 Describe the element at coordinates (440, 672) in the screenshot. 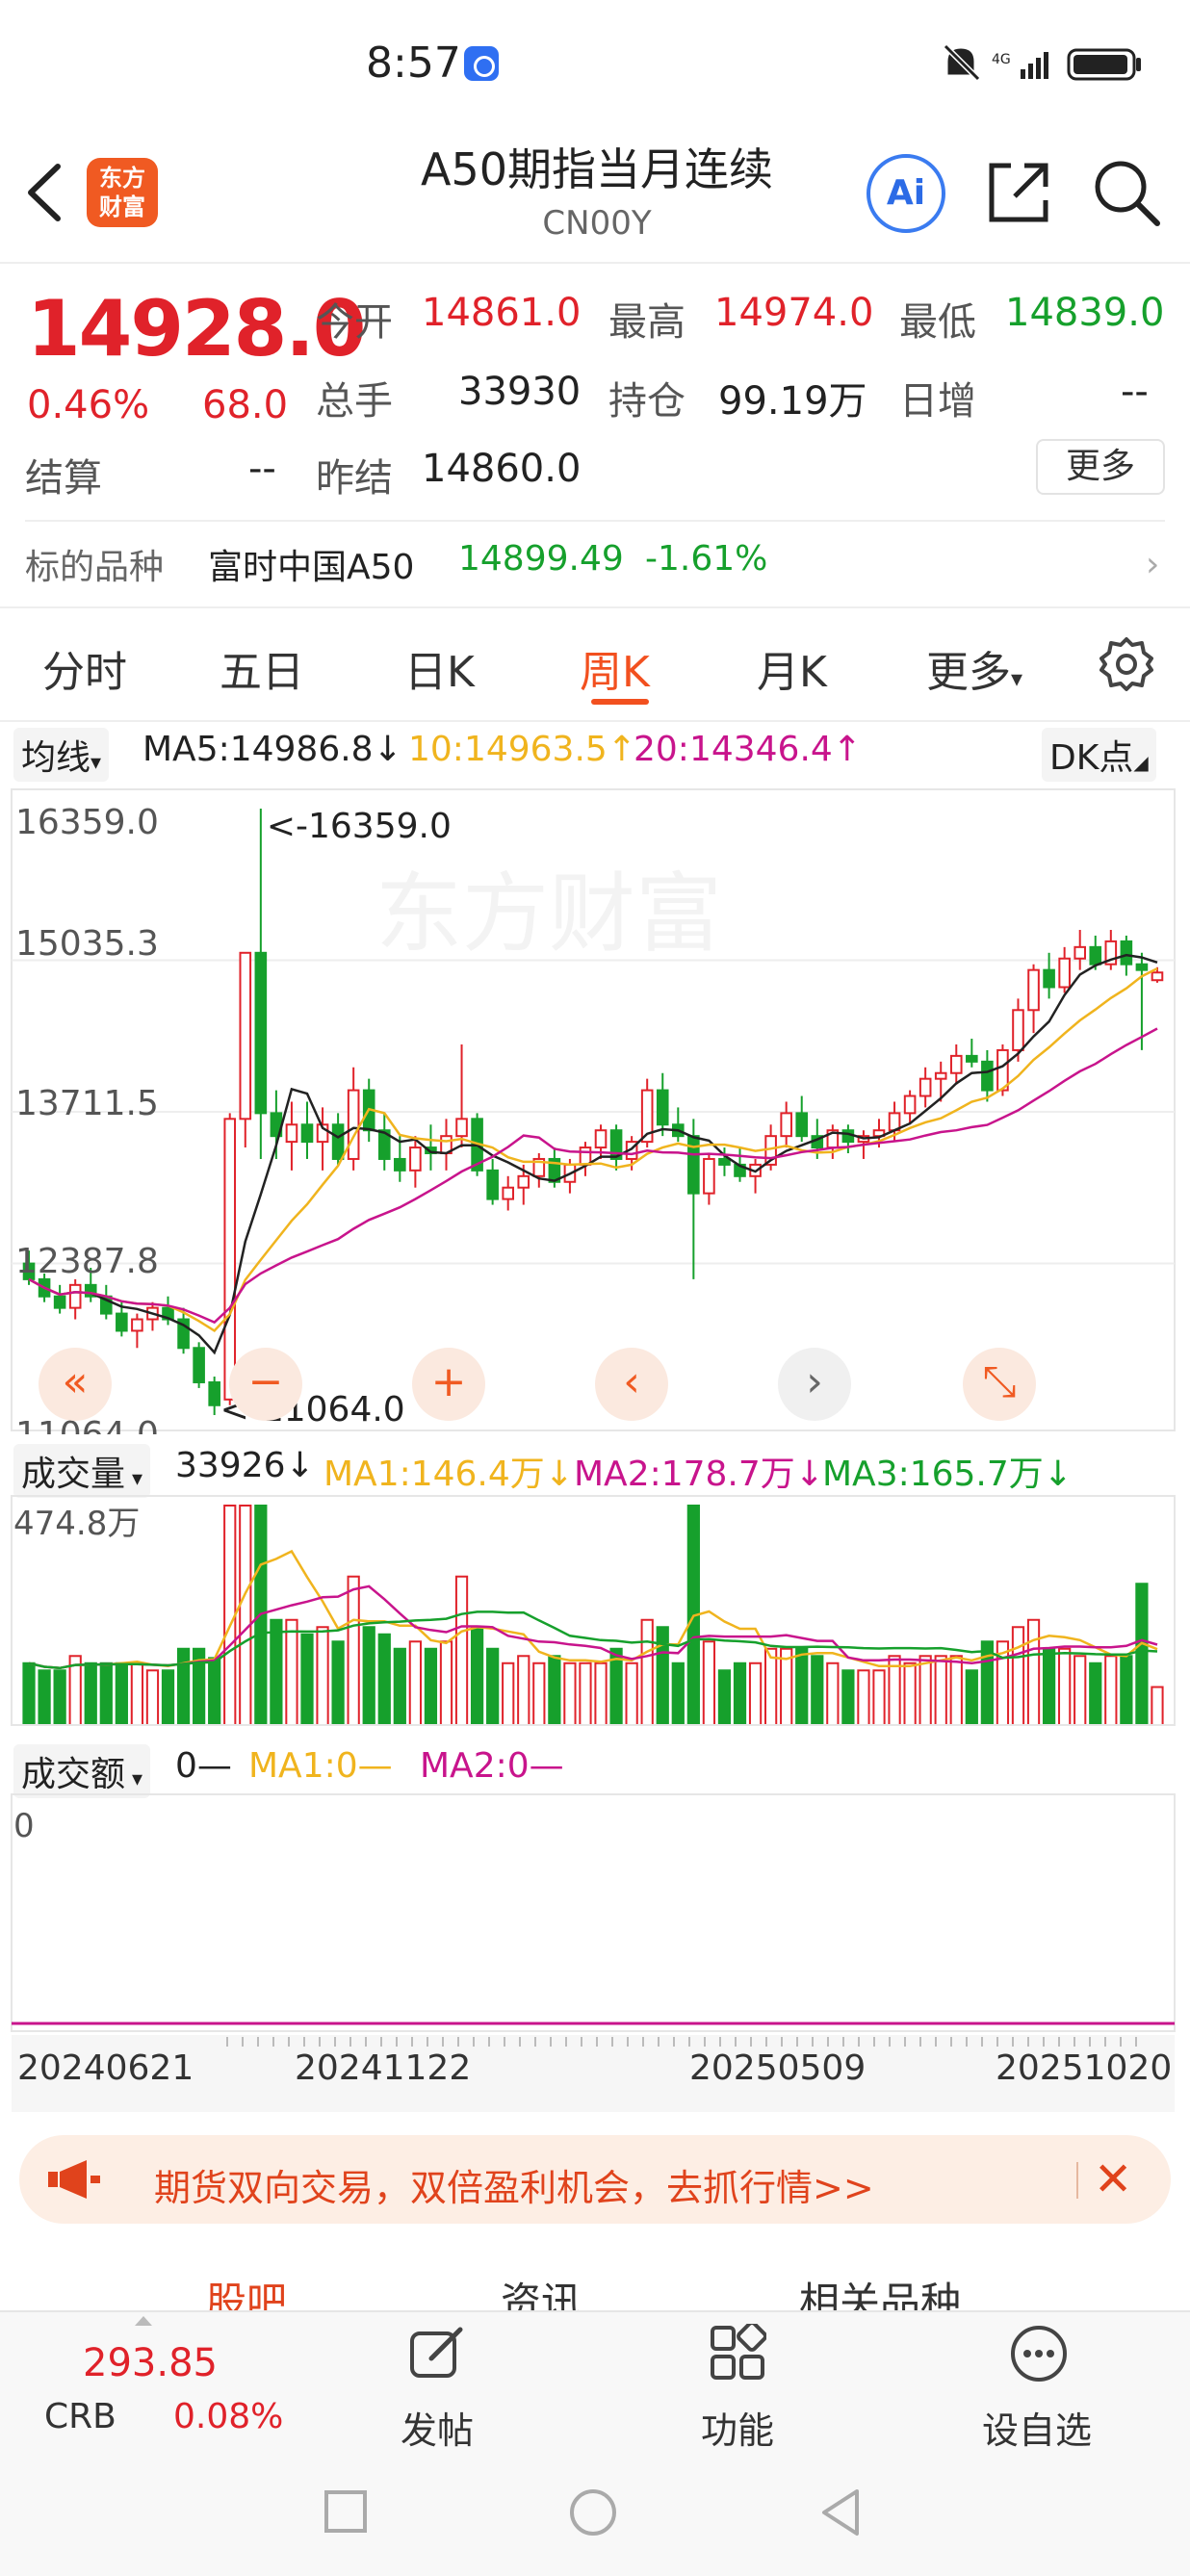

I see `tab-daily-k: 日K` at that location.